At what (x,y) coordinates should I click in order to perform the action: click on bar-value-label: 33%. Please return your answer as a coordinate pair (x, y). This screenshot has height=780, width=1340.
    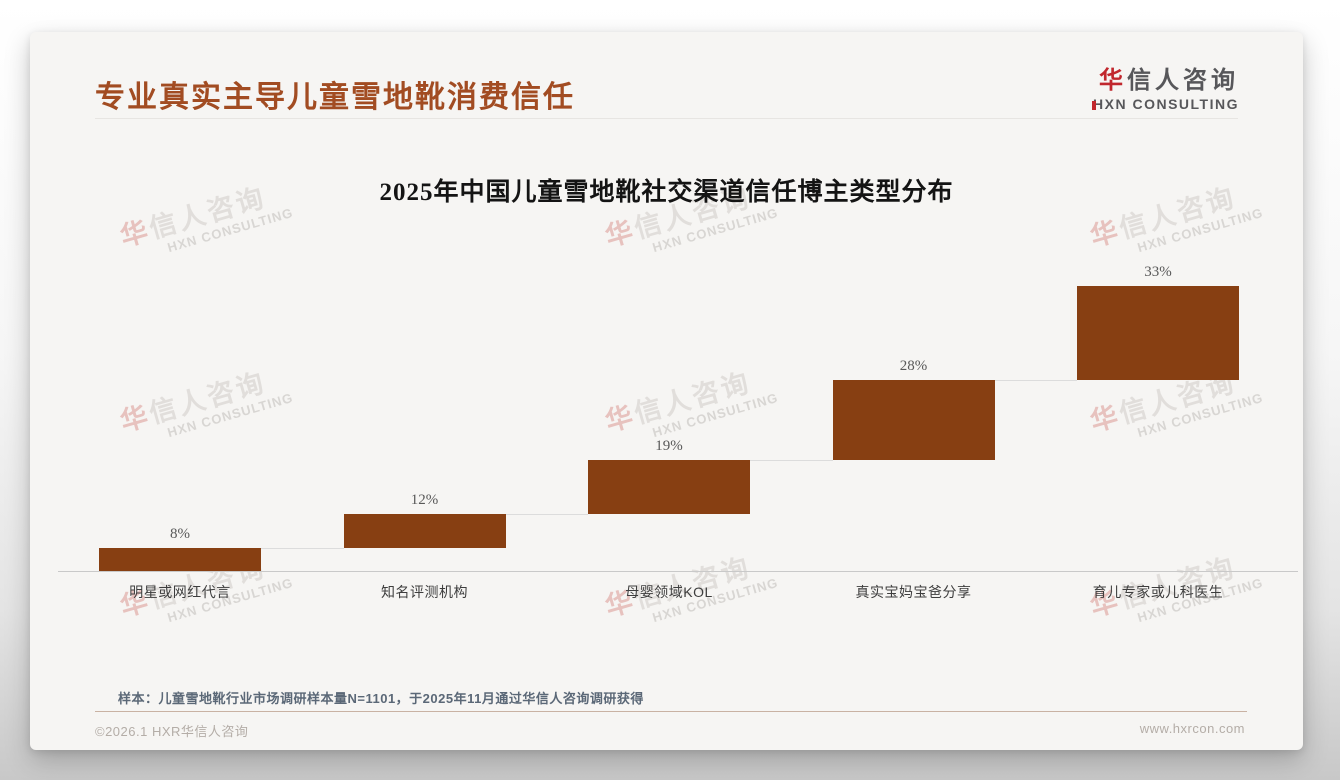
    Looking at the image, I should click on (1158, 272).